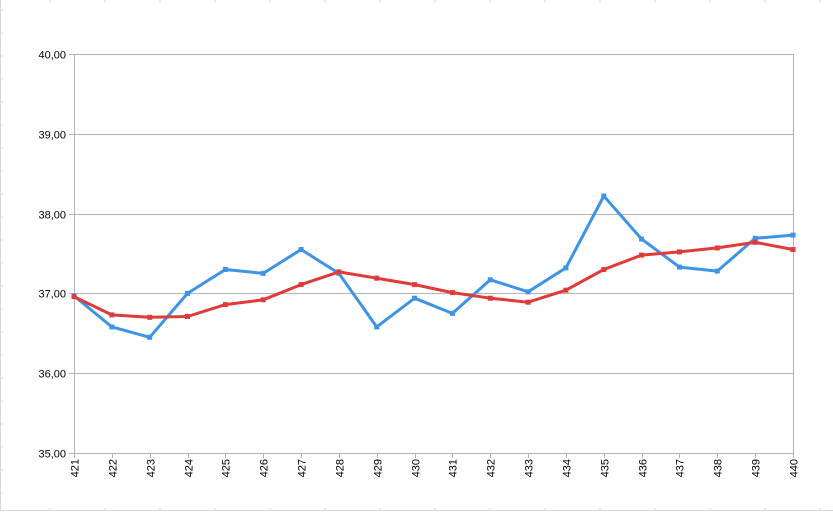  Describe the element at coordinates (190, 468) in the screenshot. I see `x-tick-label: 424` at that location.